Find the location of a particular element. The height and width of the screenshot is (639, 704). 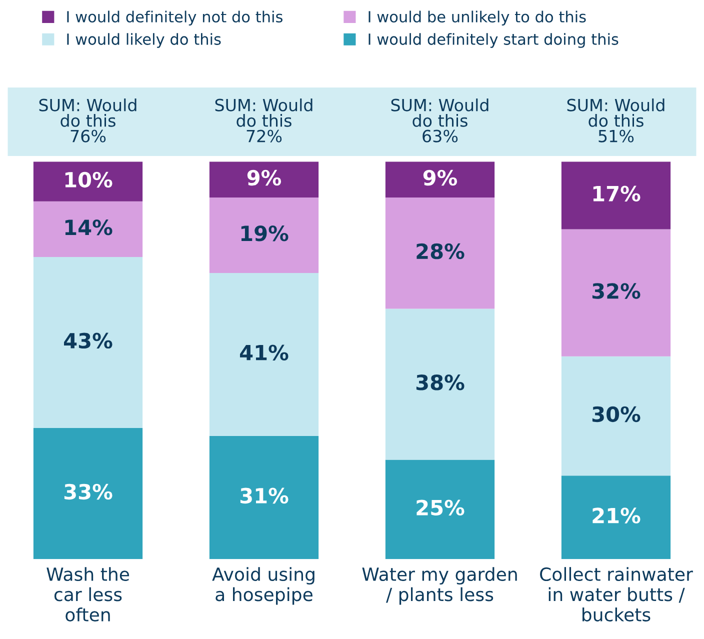

legend-label: I would definitely start doing this is located at coordinates (493, 40).